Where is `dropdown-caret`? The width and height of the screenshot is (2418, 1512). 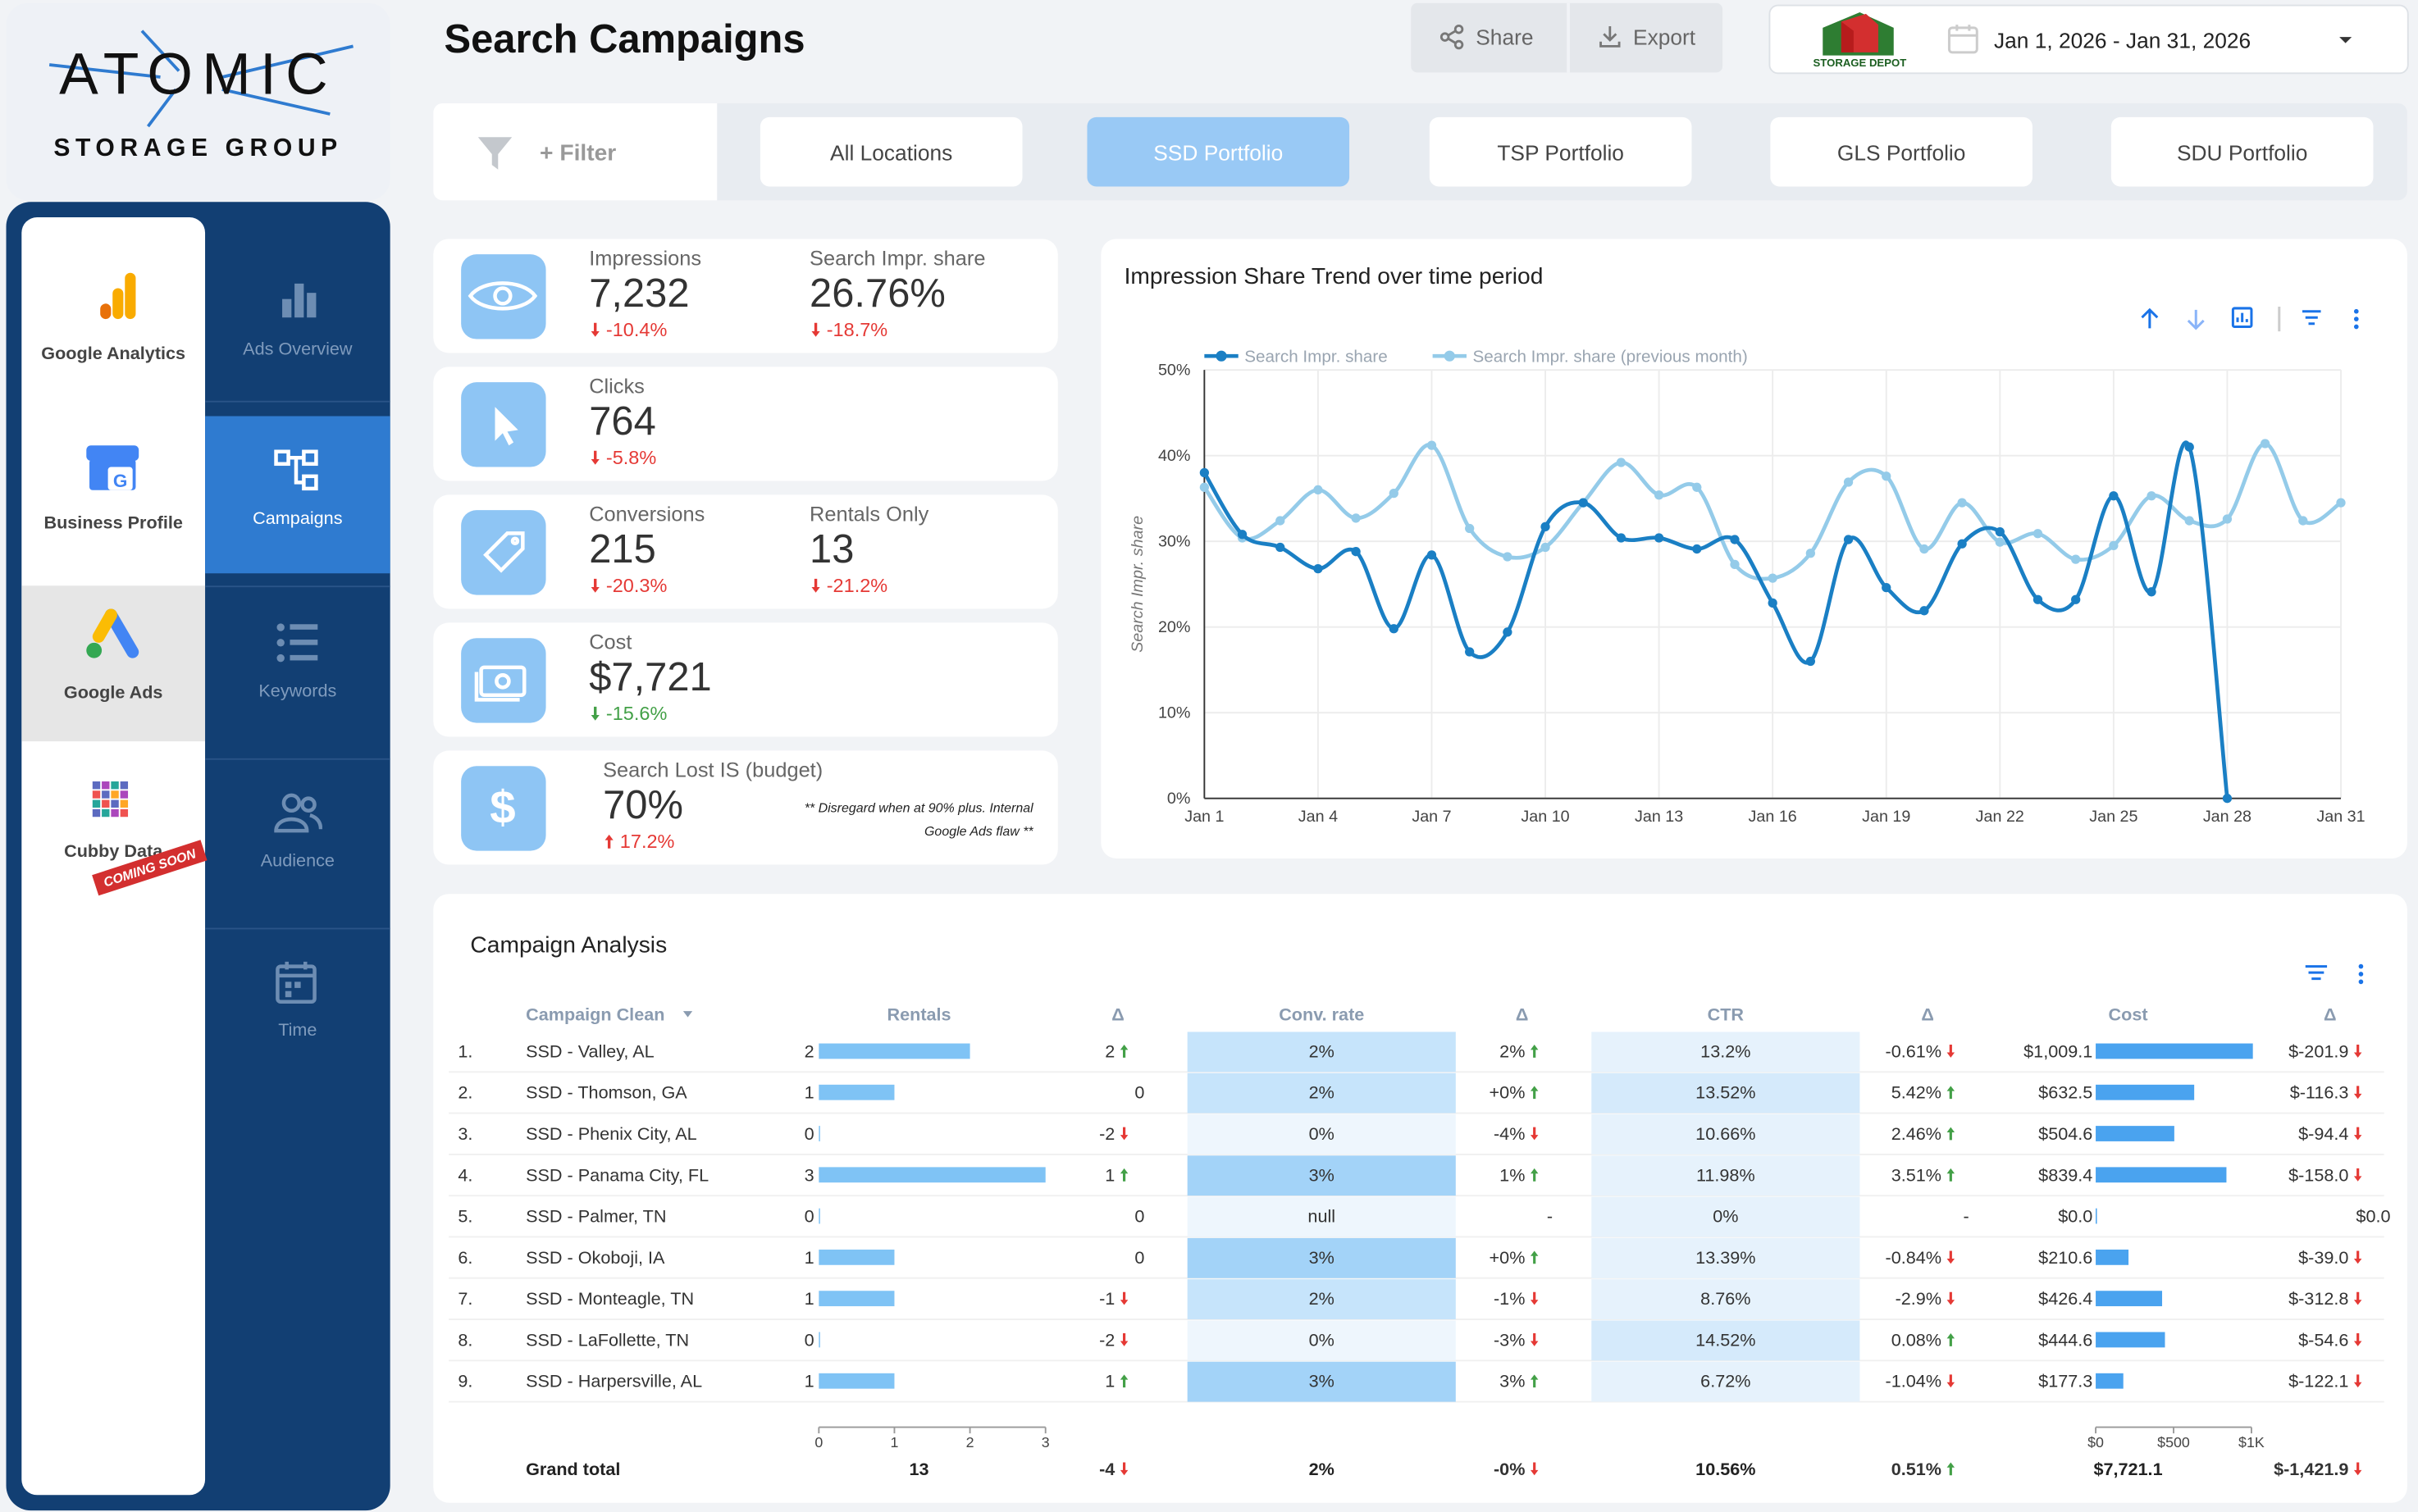
dropdown-caret is located at coordinates (2345, 40).